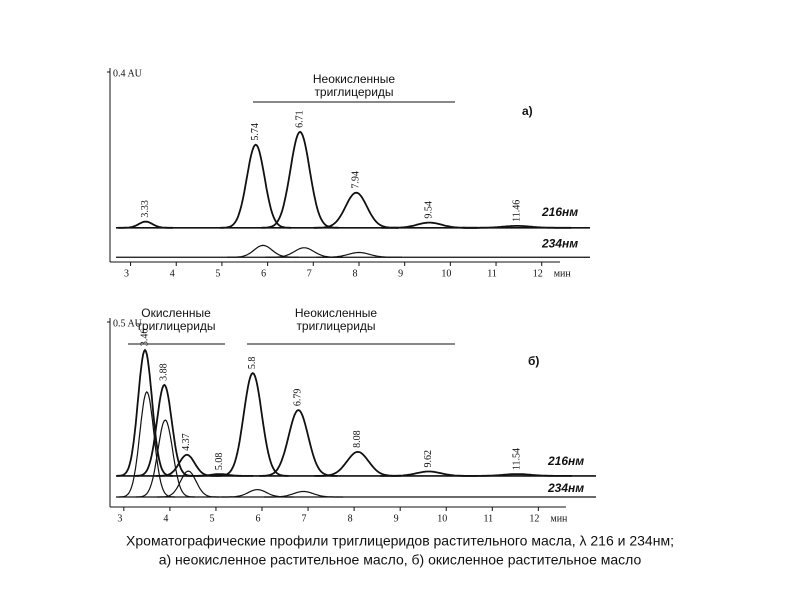  Describe the element at coordinates (128, 323) in the screenshot. I see `y-tick-label: 0.5 AU` at that location.